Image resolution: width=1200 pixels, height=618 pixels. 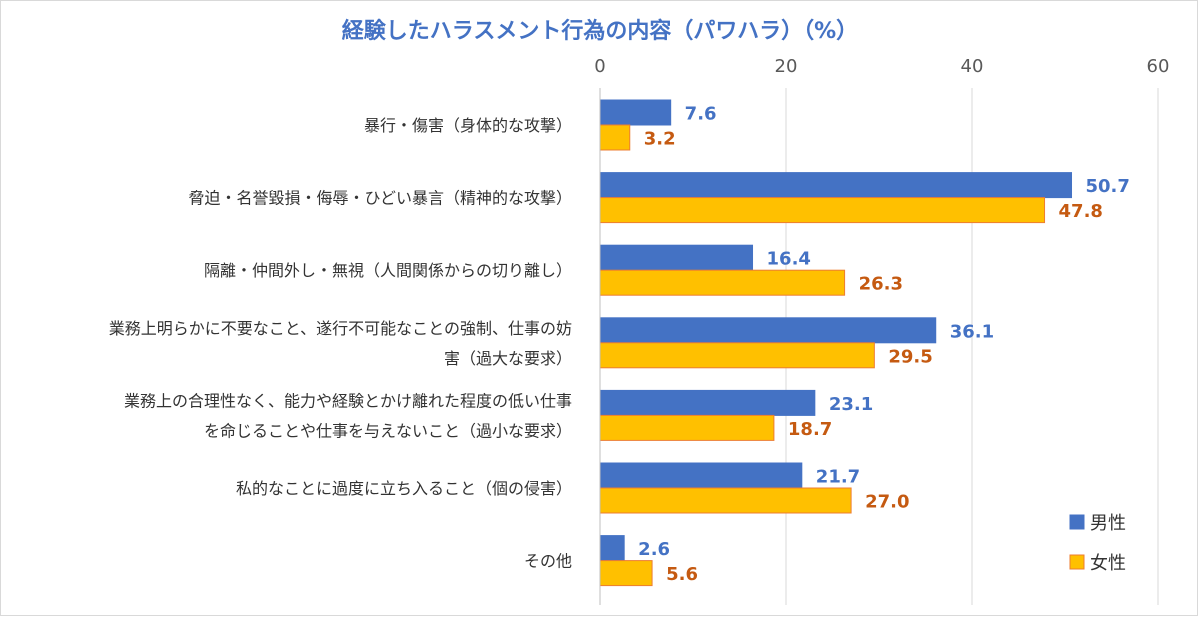 I want to click on legend-swatch-female, so click(x=1077, y=562).